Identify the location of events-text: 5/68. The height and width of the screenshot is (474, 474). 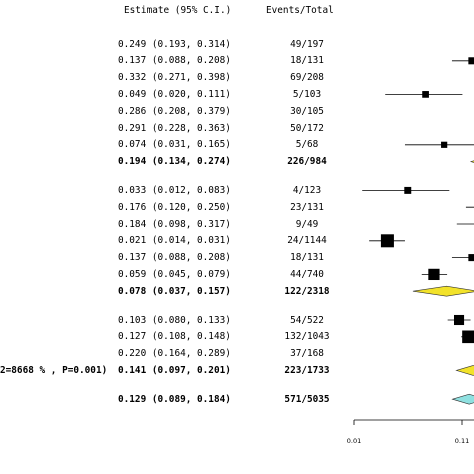
(307, 145).